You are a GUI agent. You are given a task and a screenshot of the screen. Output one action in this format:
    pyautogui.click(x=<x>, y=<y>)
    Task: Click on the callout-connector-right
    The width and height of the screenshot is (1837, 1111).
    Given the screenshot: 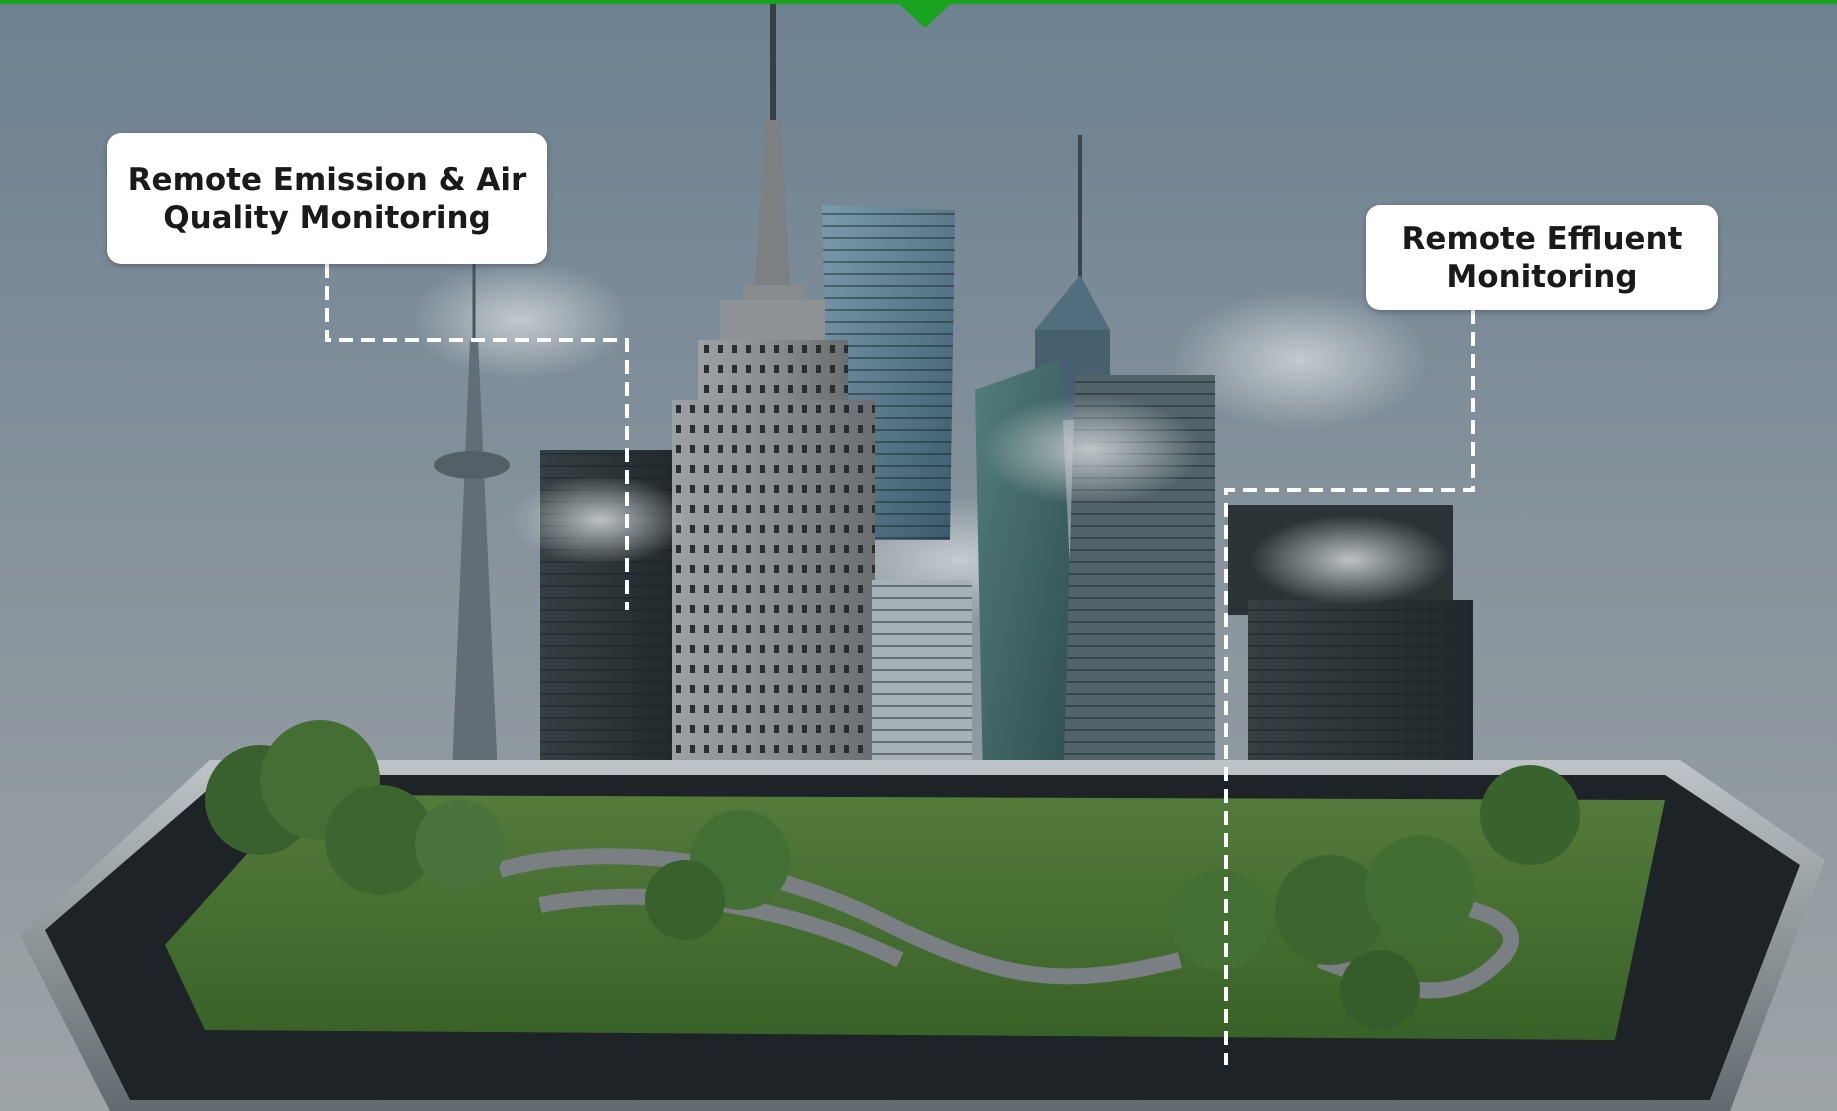 What is the action you would take?
    pyautogui.click(x=1349, y=687)
    